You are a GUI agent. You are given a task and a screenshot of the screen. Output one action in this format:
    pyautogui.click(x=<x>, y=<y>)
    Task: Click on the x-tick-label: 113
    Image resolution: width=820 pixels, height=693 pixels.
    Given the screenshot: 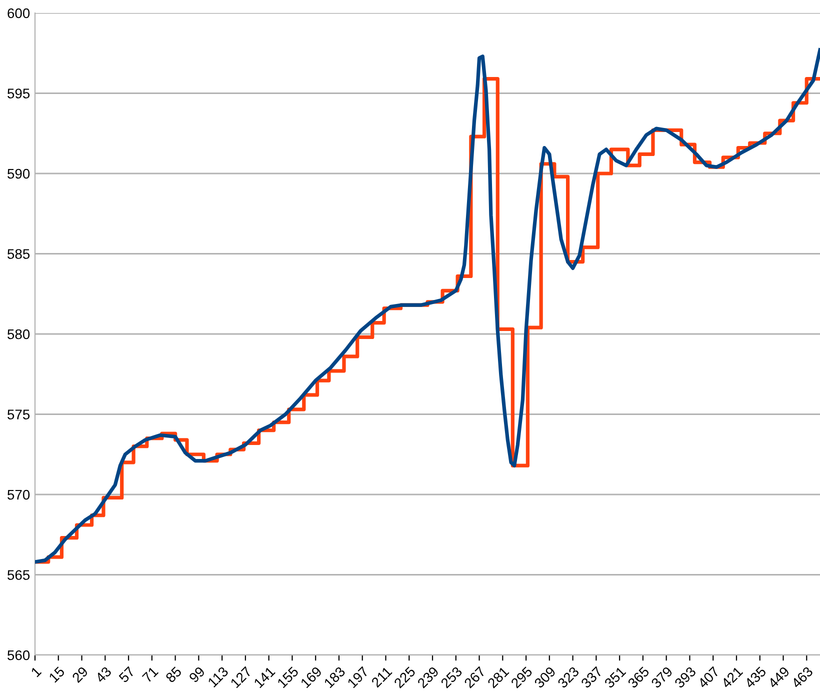 What is the action you would take?
    pyautogui.click(x=218, y=677)
    